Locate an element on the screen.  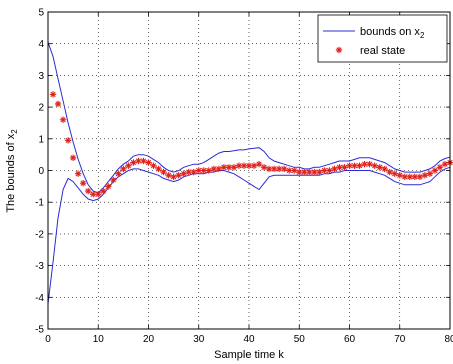
y-axis-label: The bounds of x2 is located at coordinates (12, 171).